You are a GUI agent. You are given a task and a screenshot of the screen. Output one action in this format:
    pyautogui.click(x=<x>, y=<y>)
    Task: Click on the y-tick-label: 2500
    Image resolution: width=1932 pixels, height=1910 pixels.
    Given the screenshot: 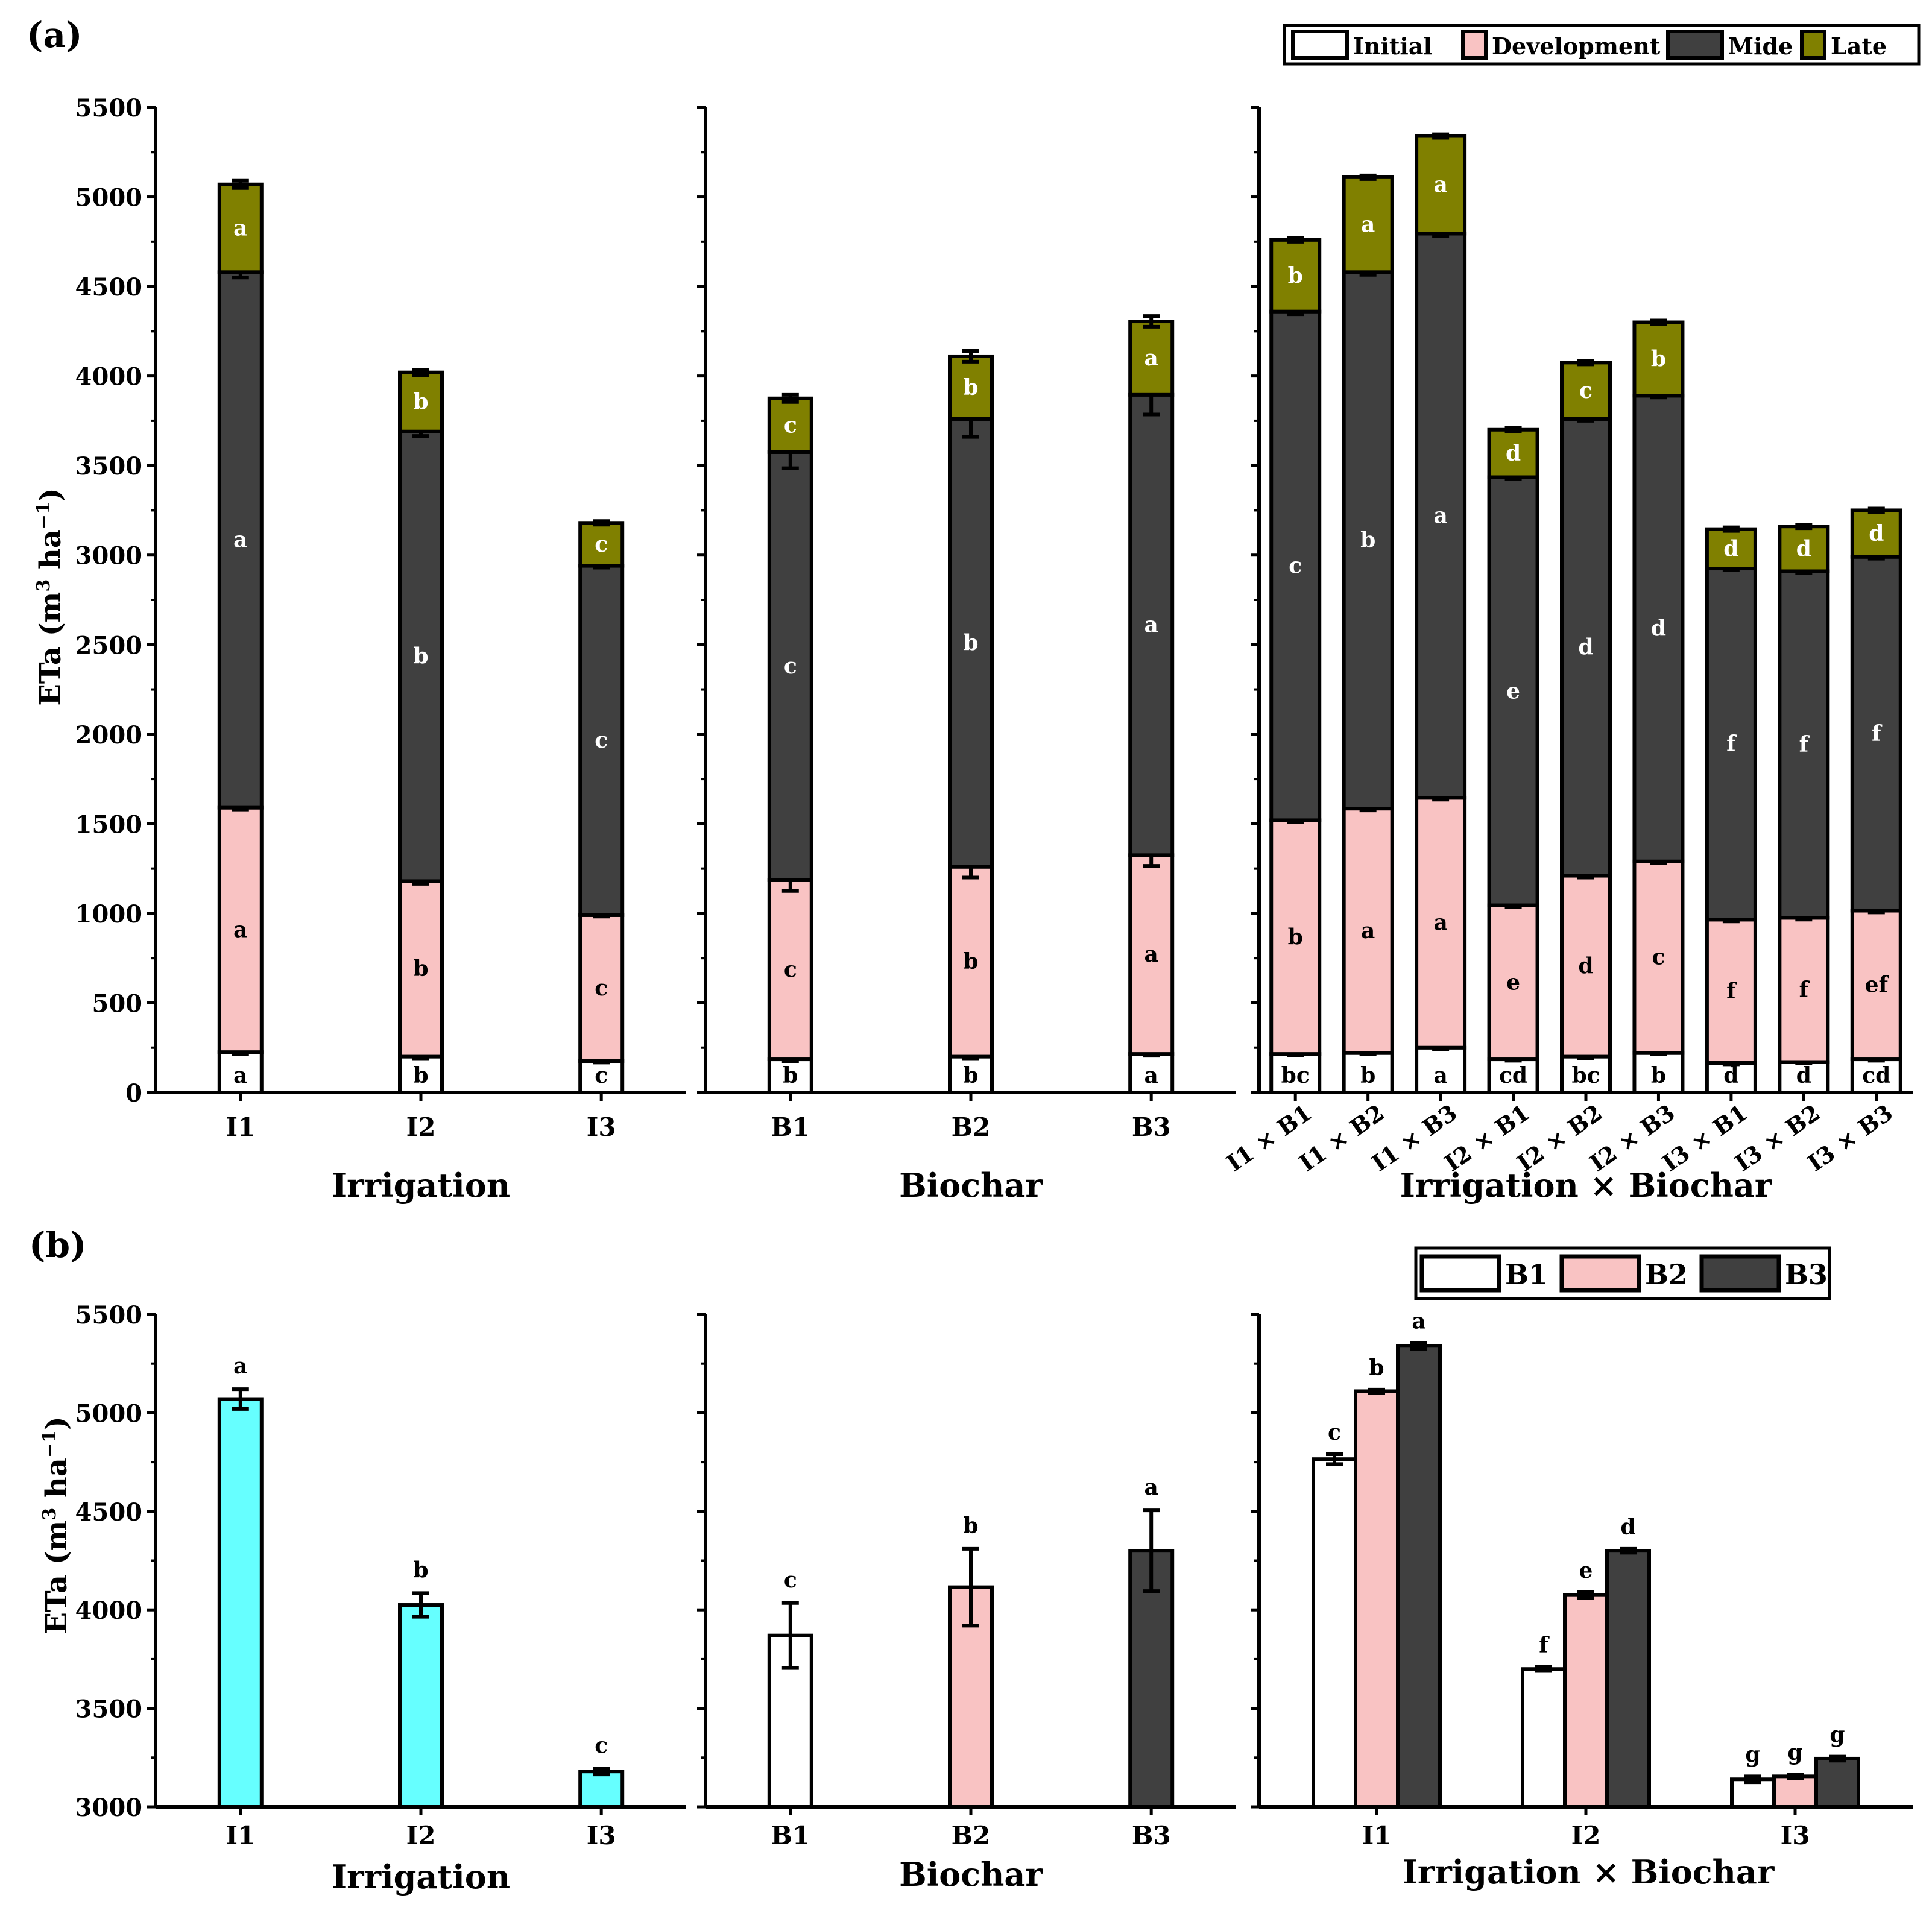 What is the action you would take?
    pyautogui.click(x=109, y=646)
    